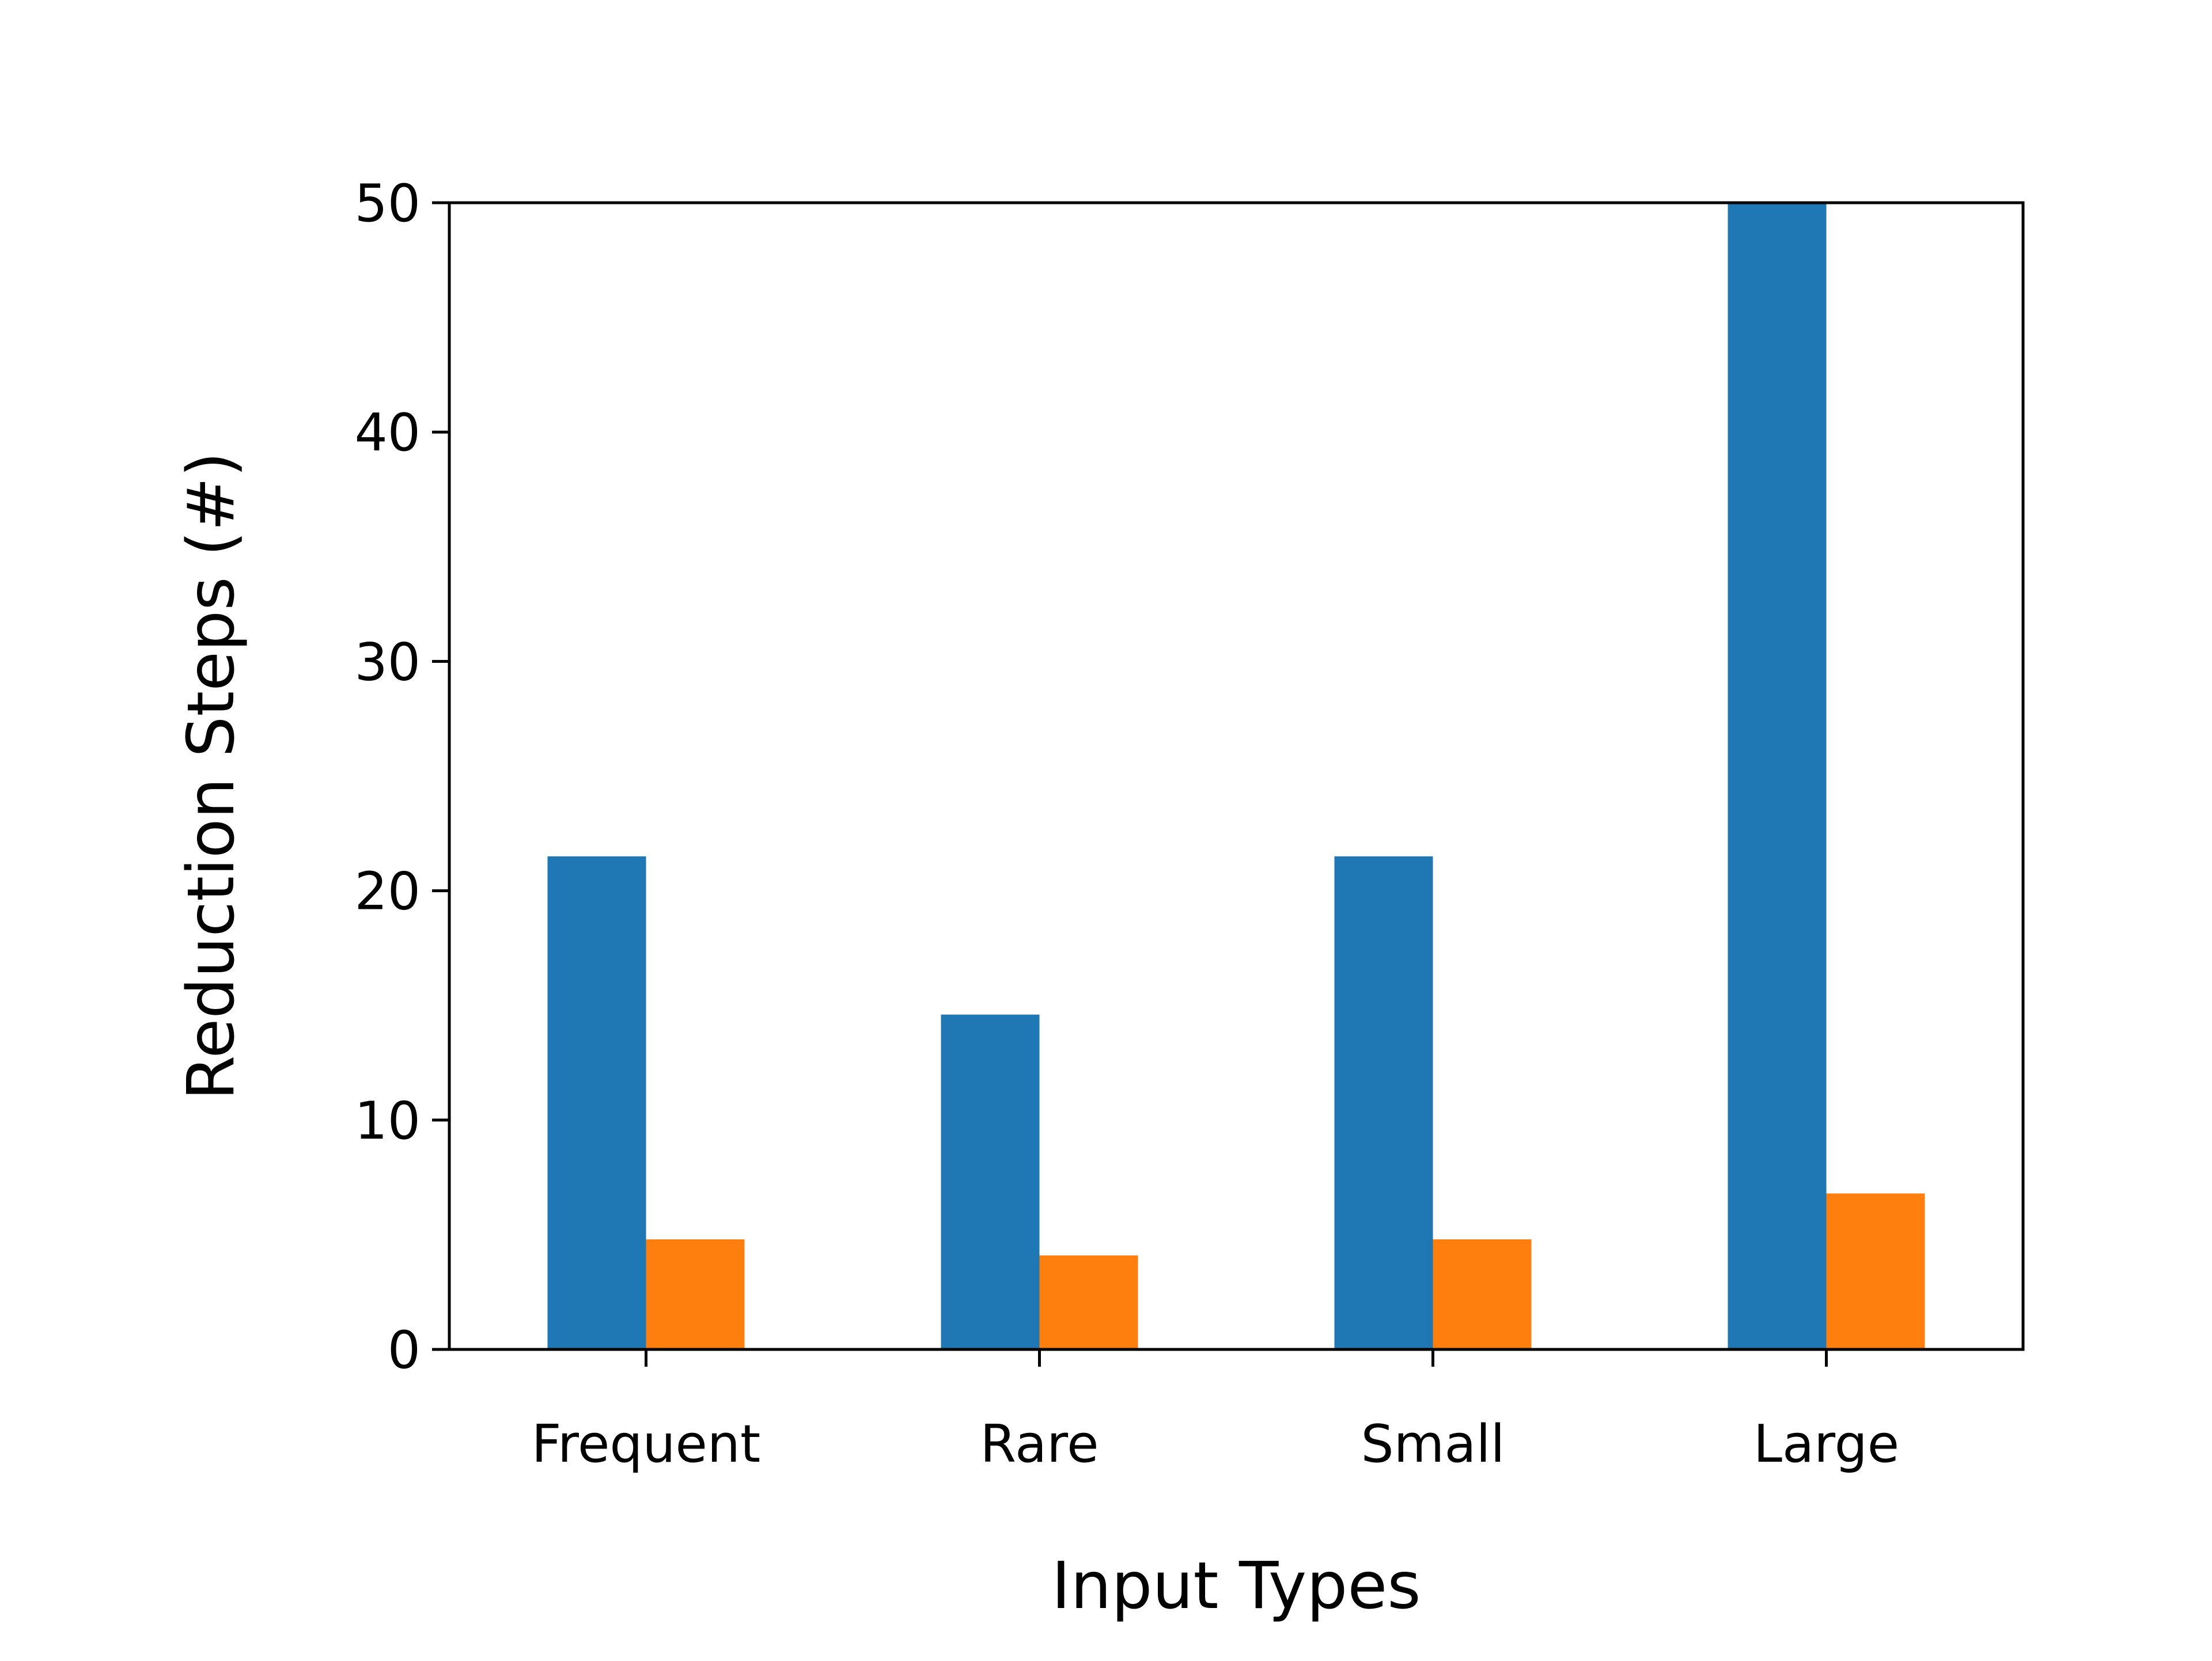 This screenshot has width=2212, height=1661. I want to click on bar-series-2-frequent, so click(695, 1294).